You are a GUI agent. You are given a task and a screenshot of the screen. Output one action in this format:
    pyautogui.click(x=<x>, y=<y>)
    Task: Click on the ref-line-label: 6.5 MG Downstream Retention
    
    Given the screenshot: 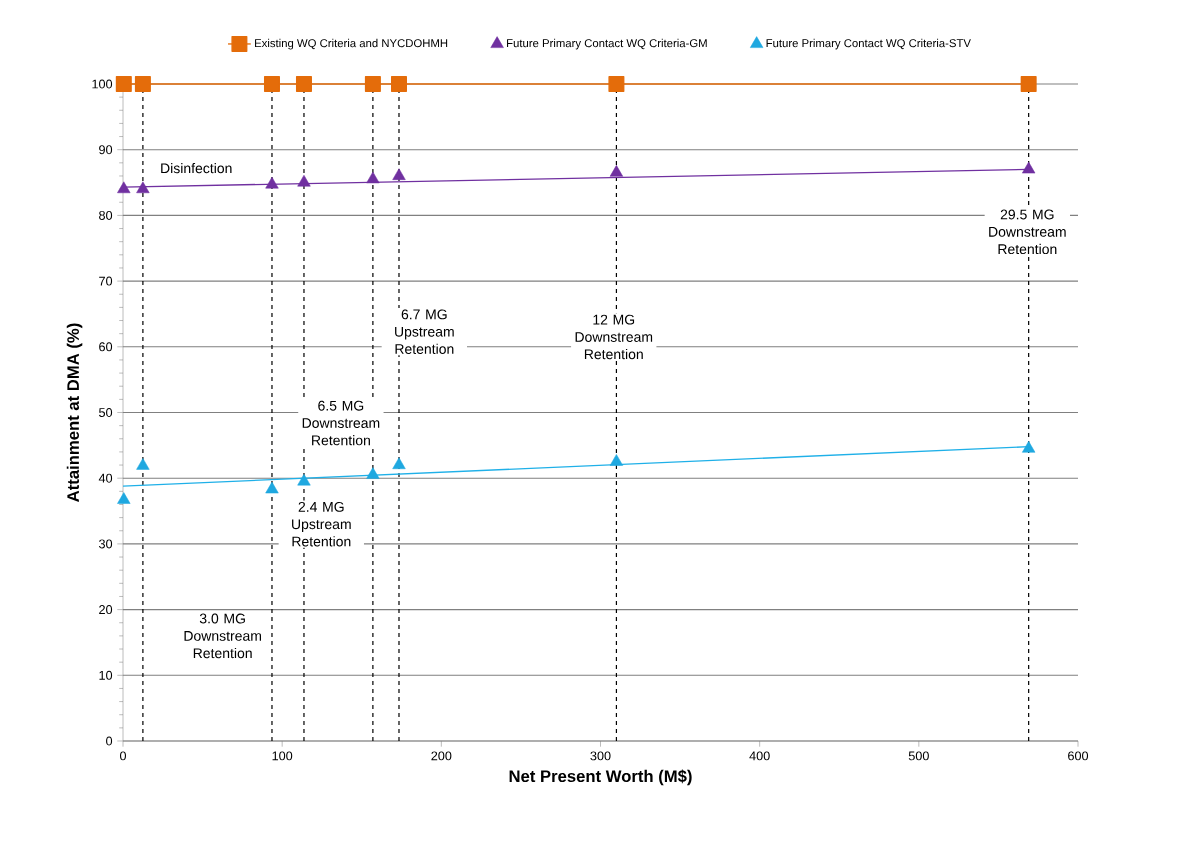 What is the action you would take?
    pyautogui.click(x=341, y=423)
    